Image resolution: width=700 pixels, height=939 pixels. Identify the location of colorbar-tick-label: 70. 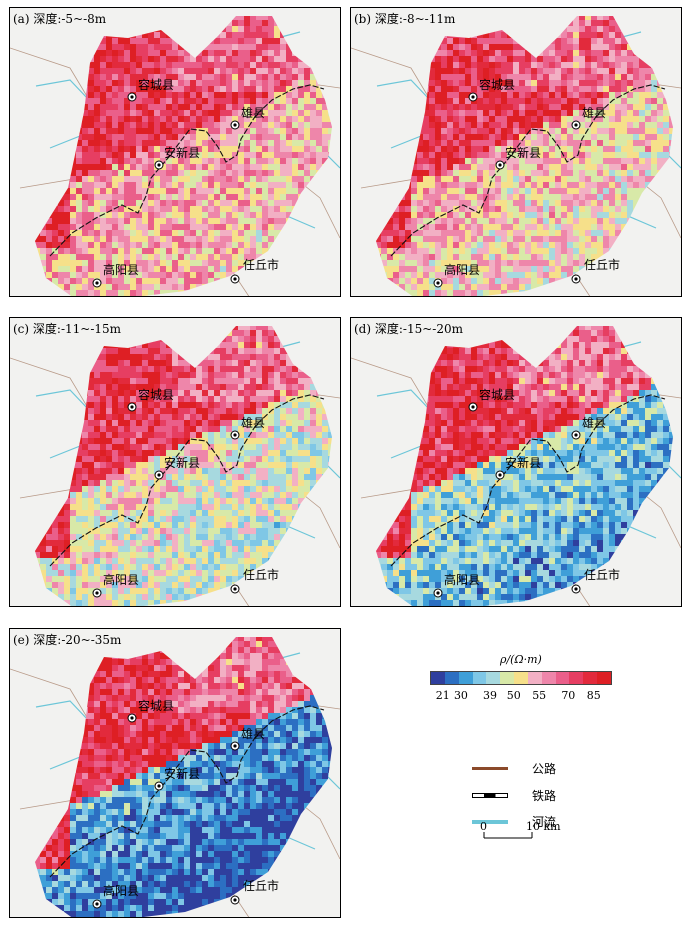
(568, 695).